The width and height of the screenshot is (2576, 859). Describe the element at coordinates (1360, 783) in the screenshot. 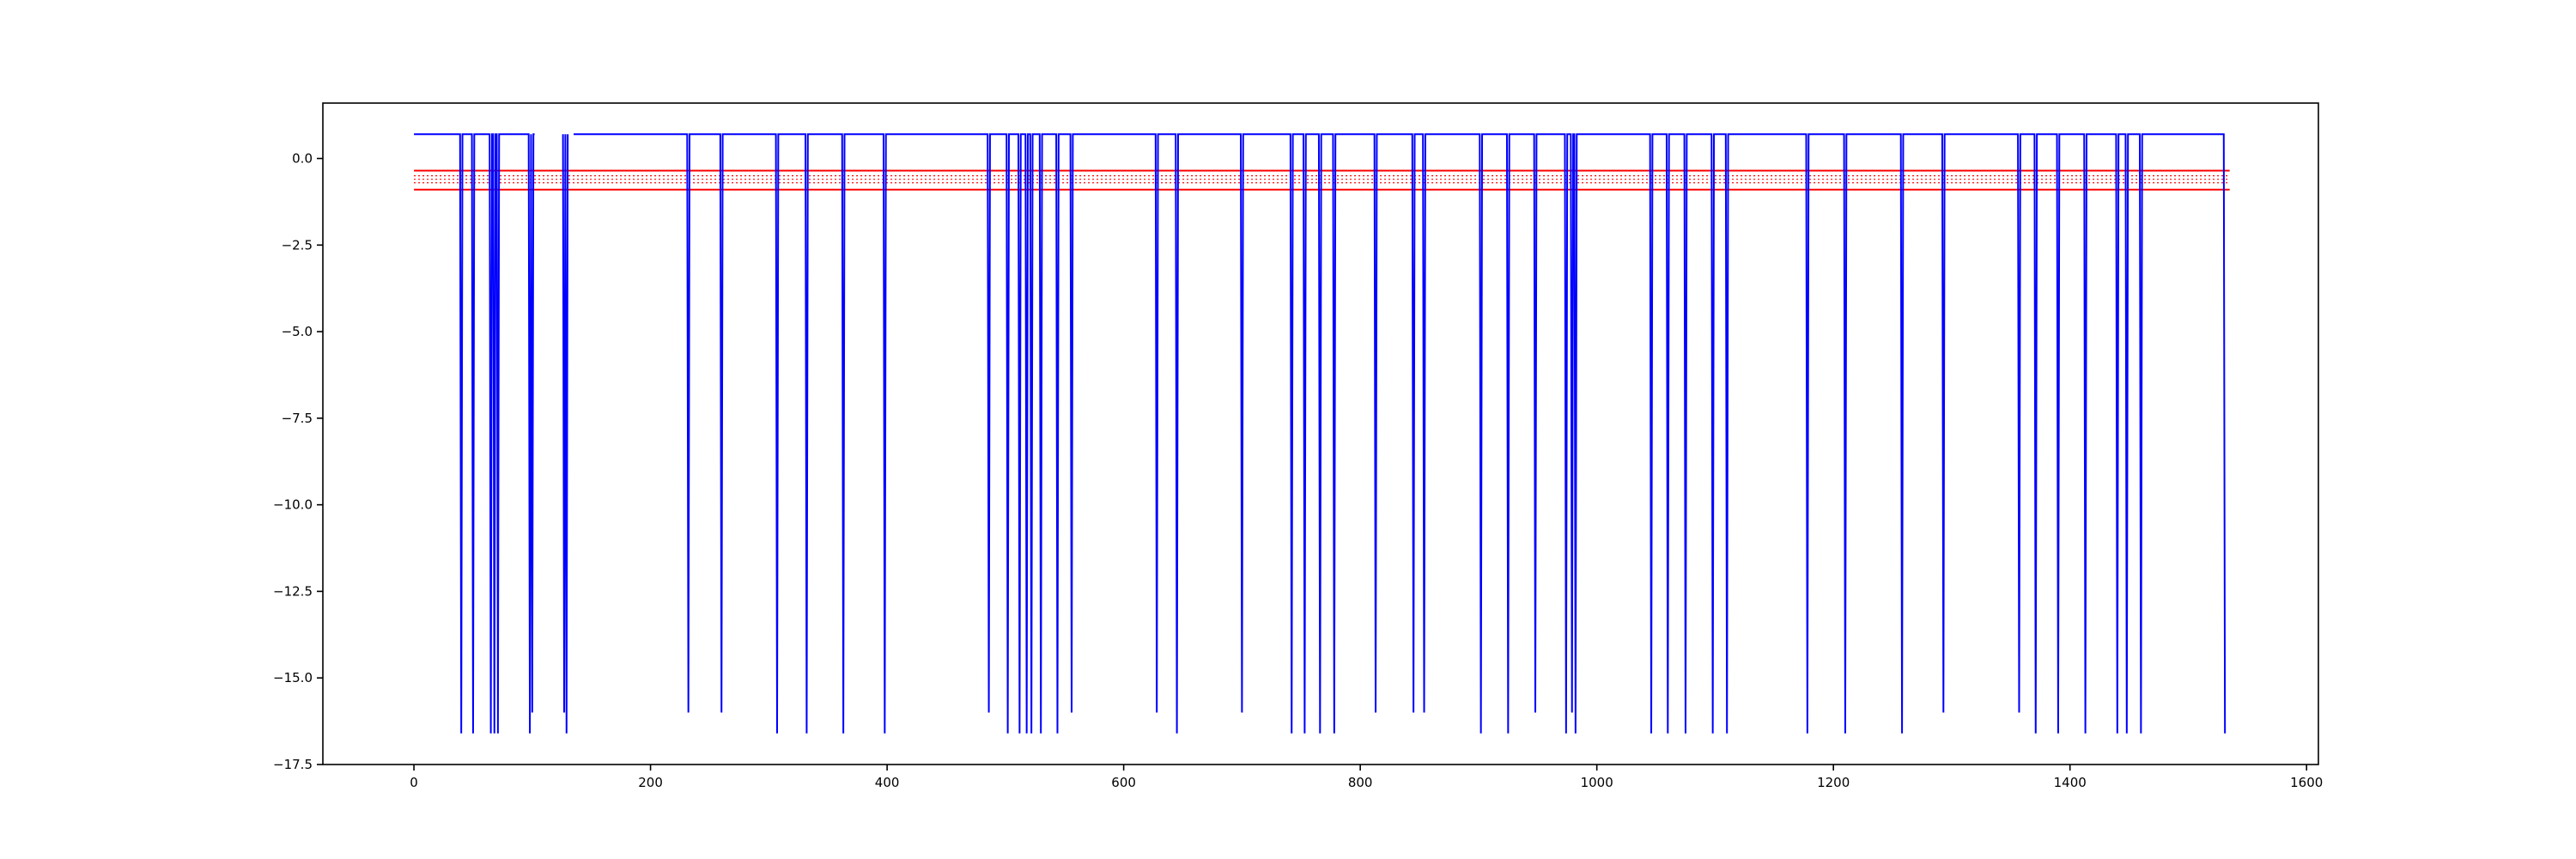

I see `x-tick-label-4: 800` at that location.